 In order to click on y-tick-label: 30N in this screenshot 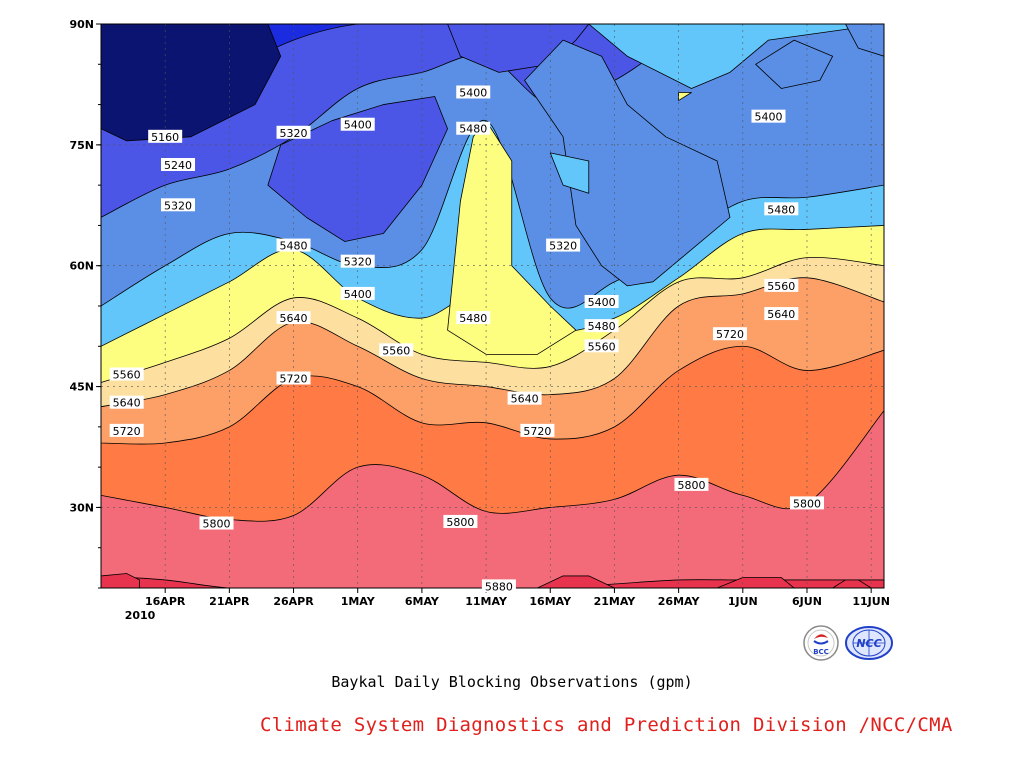, I will do `click(81, 507)`.